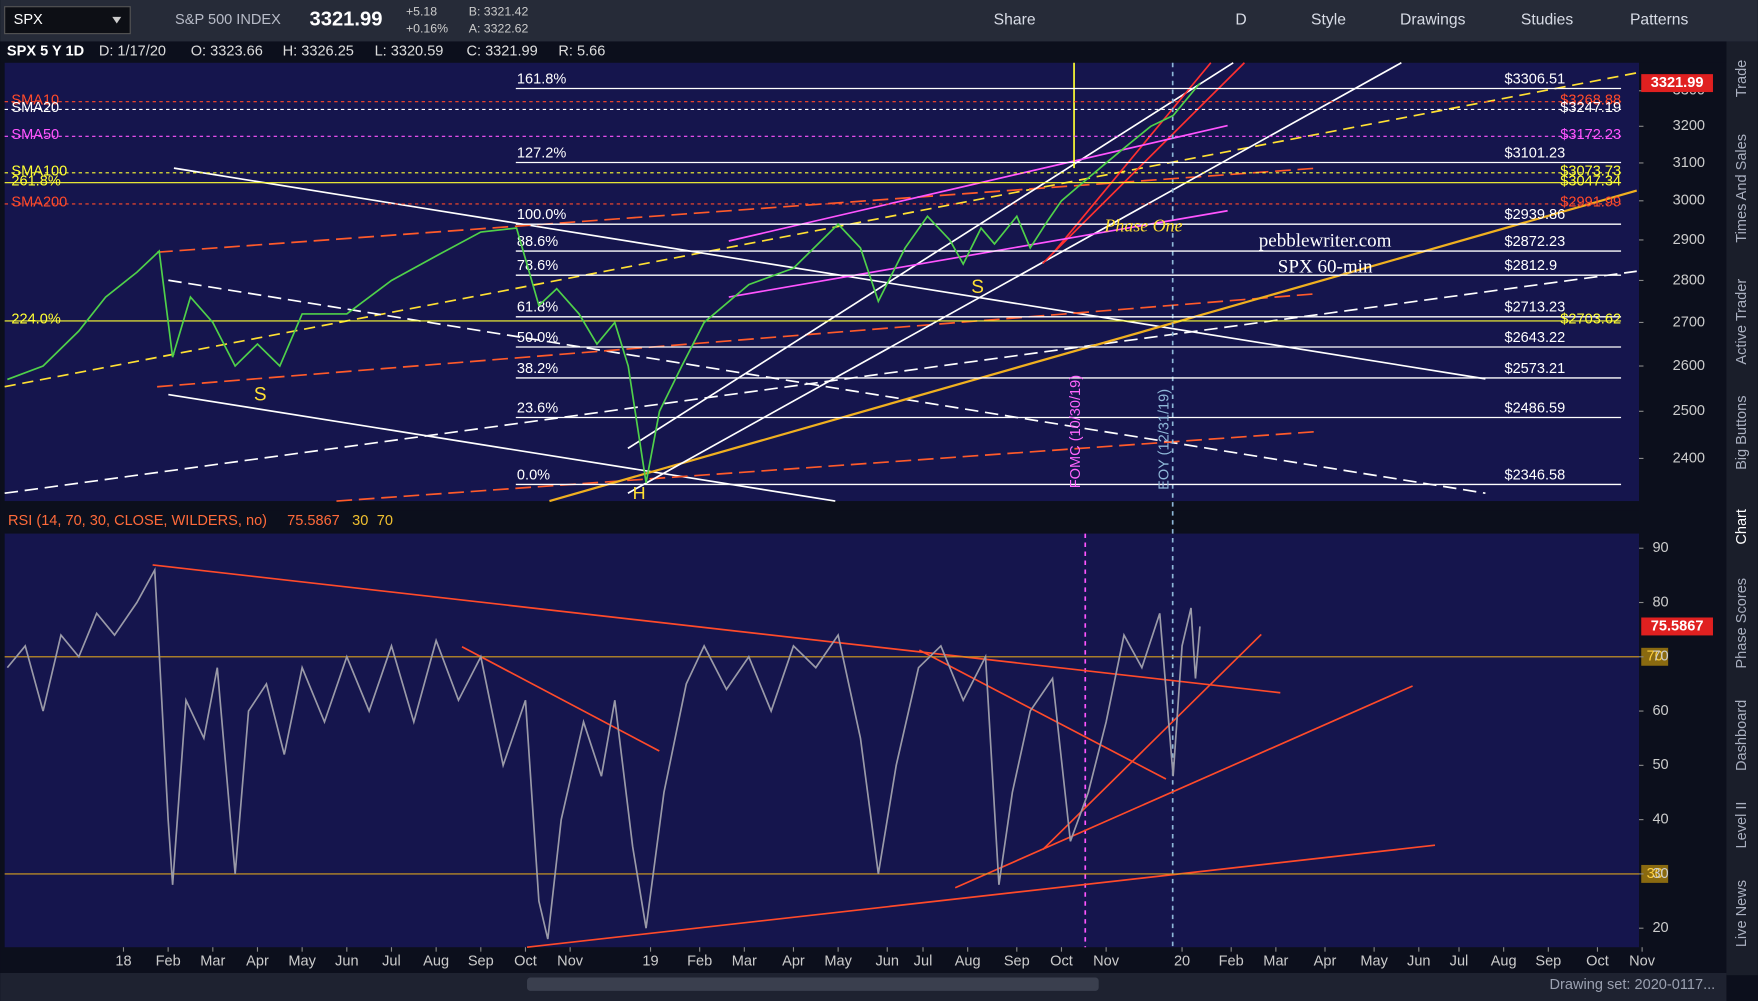  I want to click on symbol-name: S&P 500 INDEX, so click(228, 20).